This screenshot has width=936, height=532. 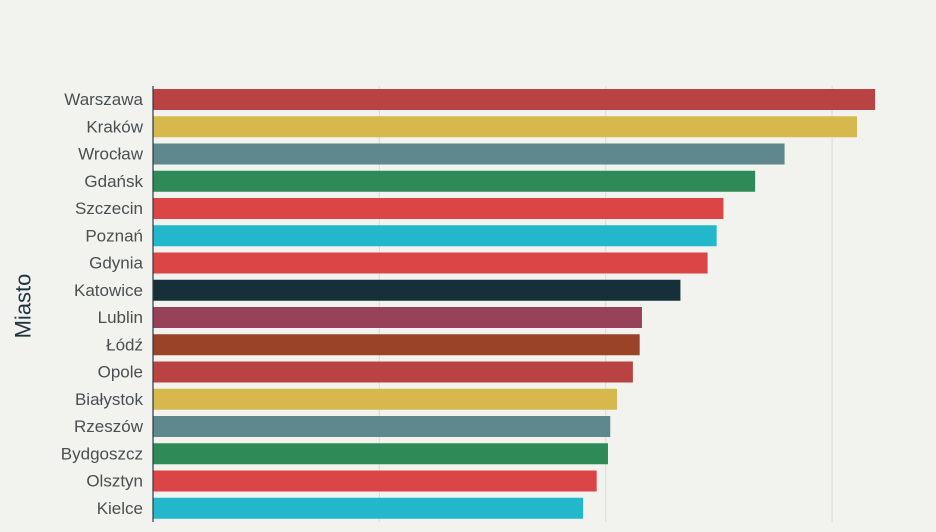 What do you see at coordinates (108, 290) in the screenshot?
I see `category-label: Katowice` at bounding box center [108, 290].